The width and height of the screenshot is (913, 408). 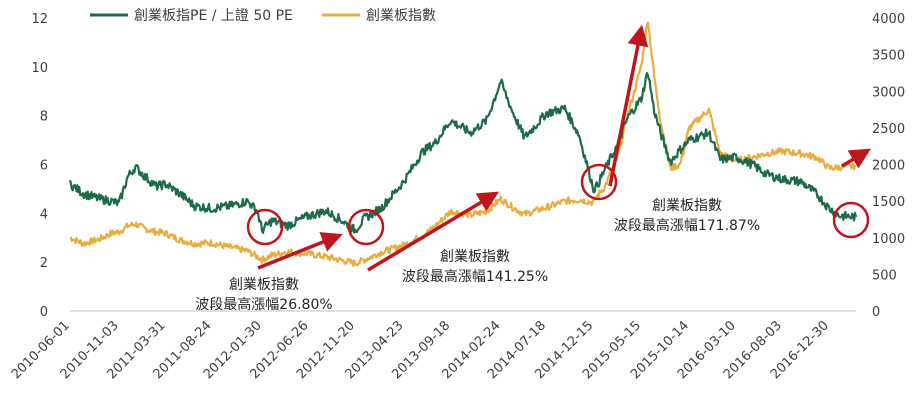 What do you see at coordinates (263, 295) in the screenshot?
I see `annotation-1: 創業板指數 波段最高漲幅26.80%` at bounding box center [263, 295].